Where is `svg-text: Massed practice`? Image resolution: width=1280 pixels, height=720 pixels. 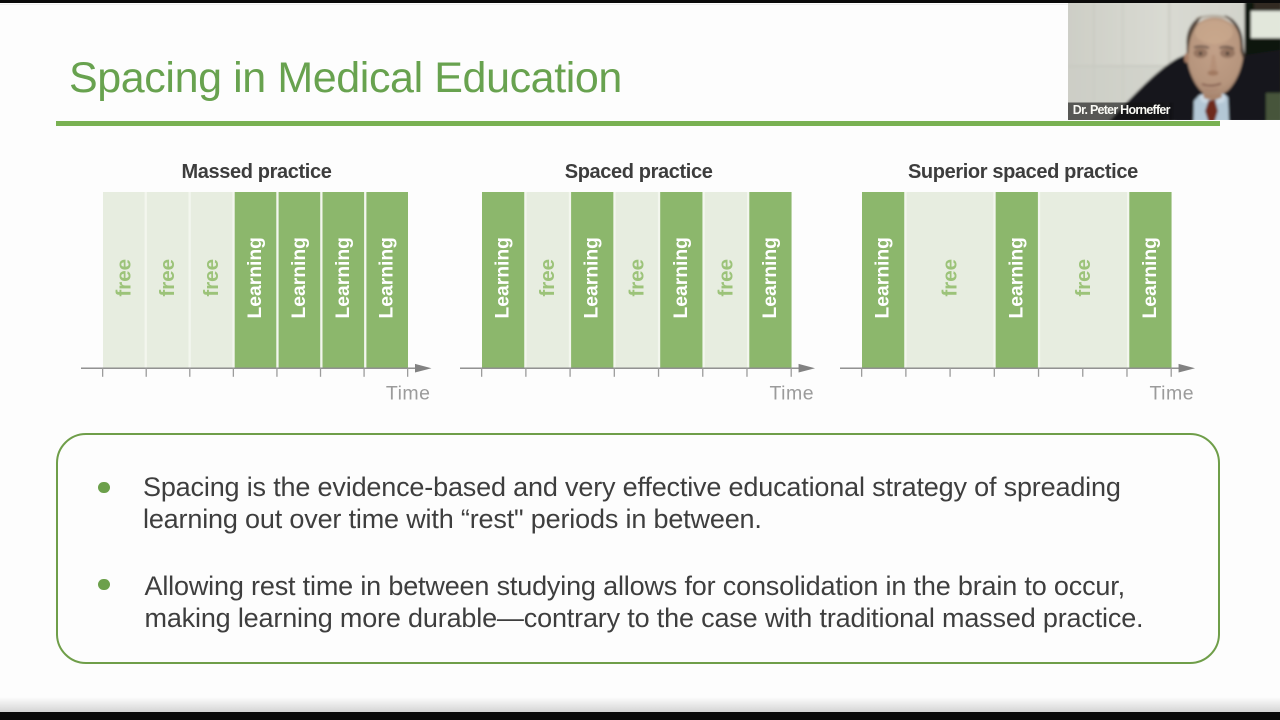
svg-text: Massed practice is located at coordinates (257, 172).